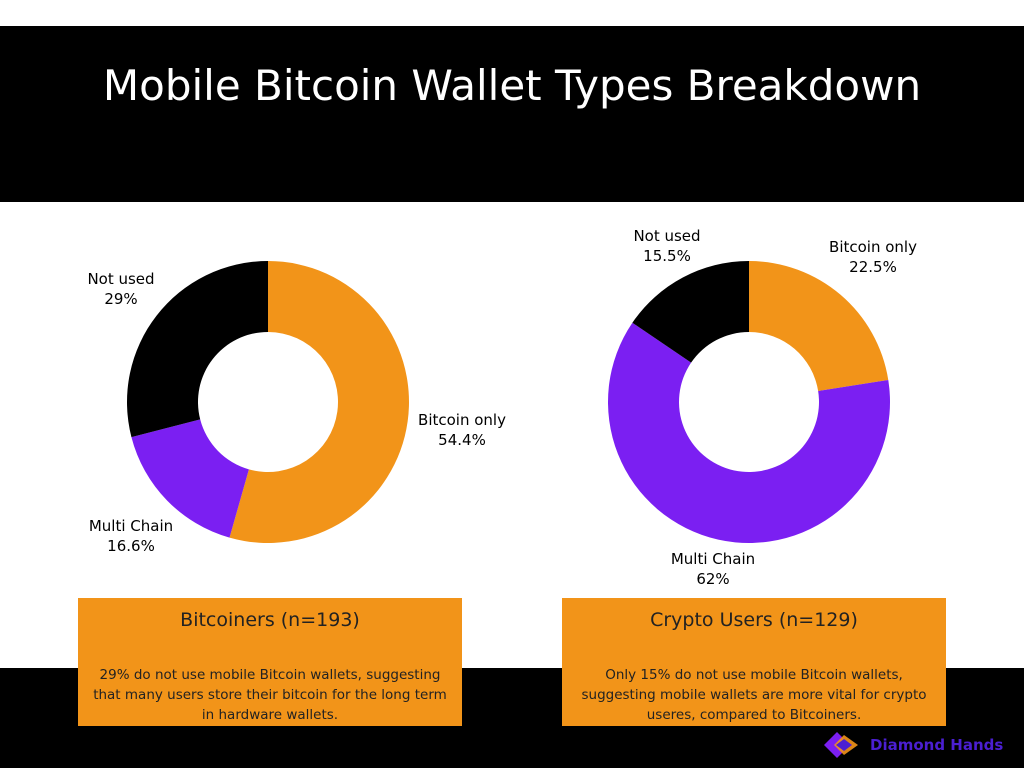 The height and width of the screenshot is (768, 1024). What do you see at coordinates (754, 620) in the screenshot?
I see `card-title: Crypto Users (n=129)` at bounding box center [754, 620].